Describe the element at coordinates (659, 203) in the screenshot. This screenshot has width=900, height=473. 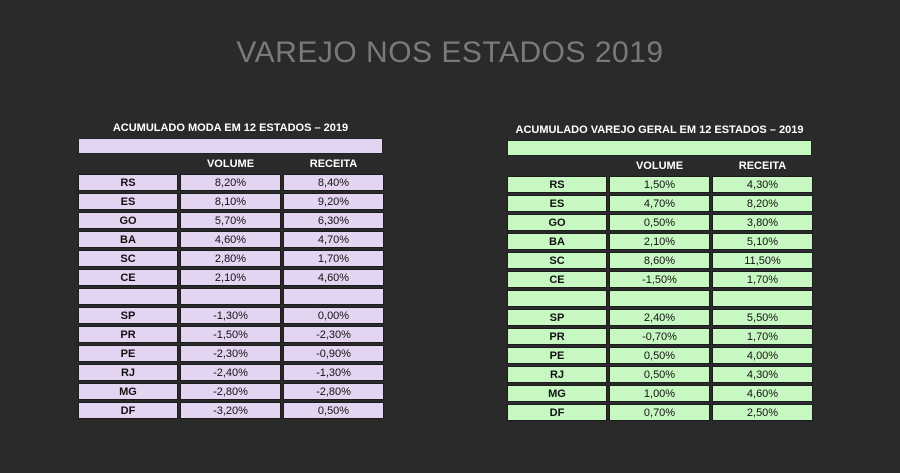
I see `volume-cell: 4,70%` at that location.